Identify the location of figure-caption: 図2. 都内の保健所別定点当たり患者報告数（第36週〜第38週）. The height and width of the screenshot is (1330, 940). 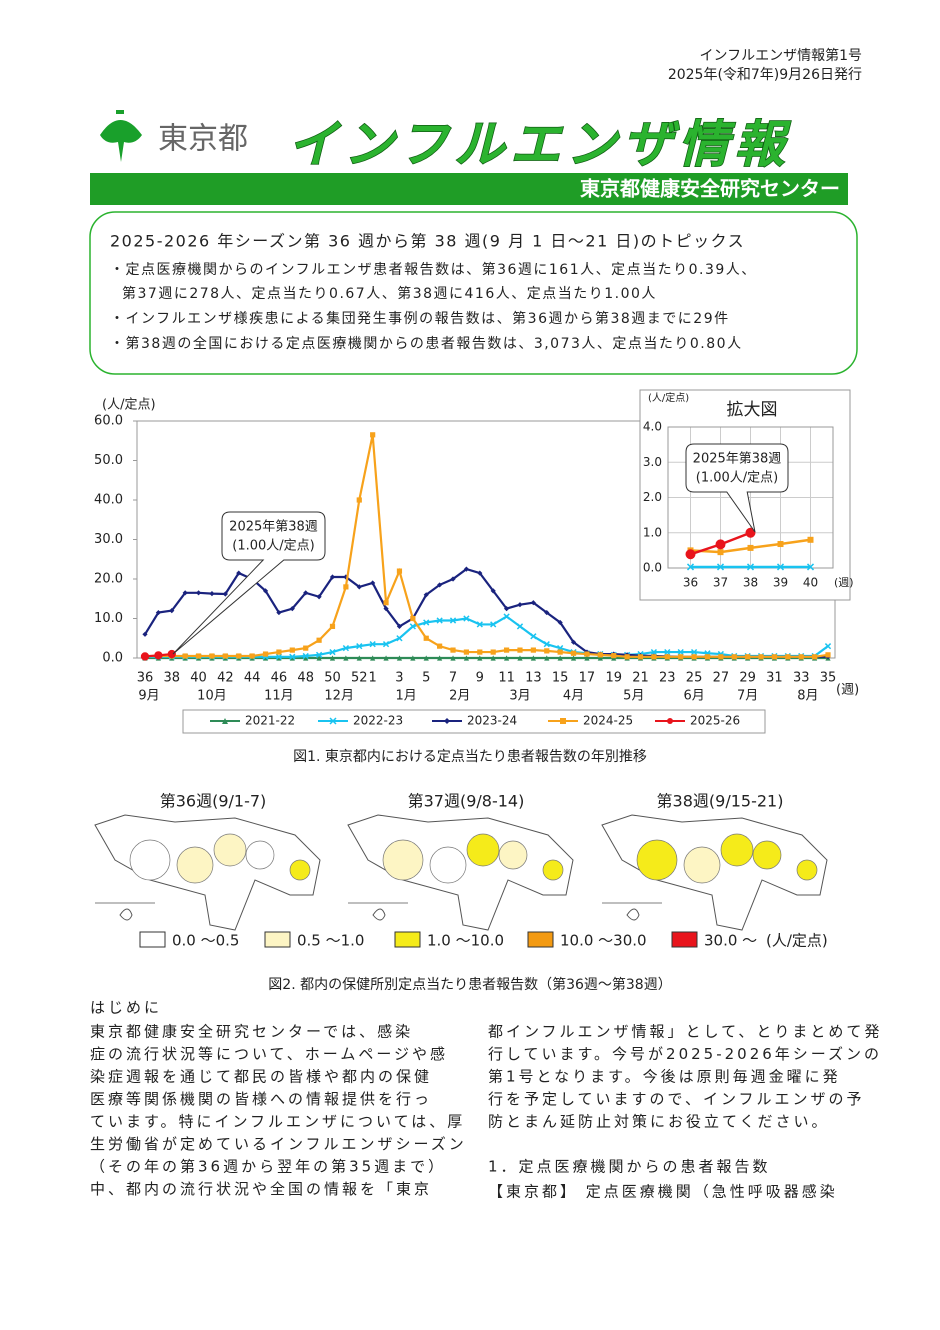
(469, 984).